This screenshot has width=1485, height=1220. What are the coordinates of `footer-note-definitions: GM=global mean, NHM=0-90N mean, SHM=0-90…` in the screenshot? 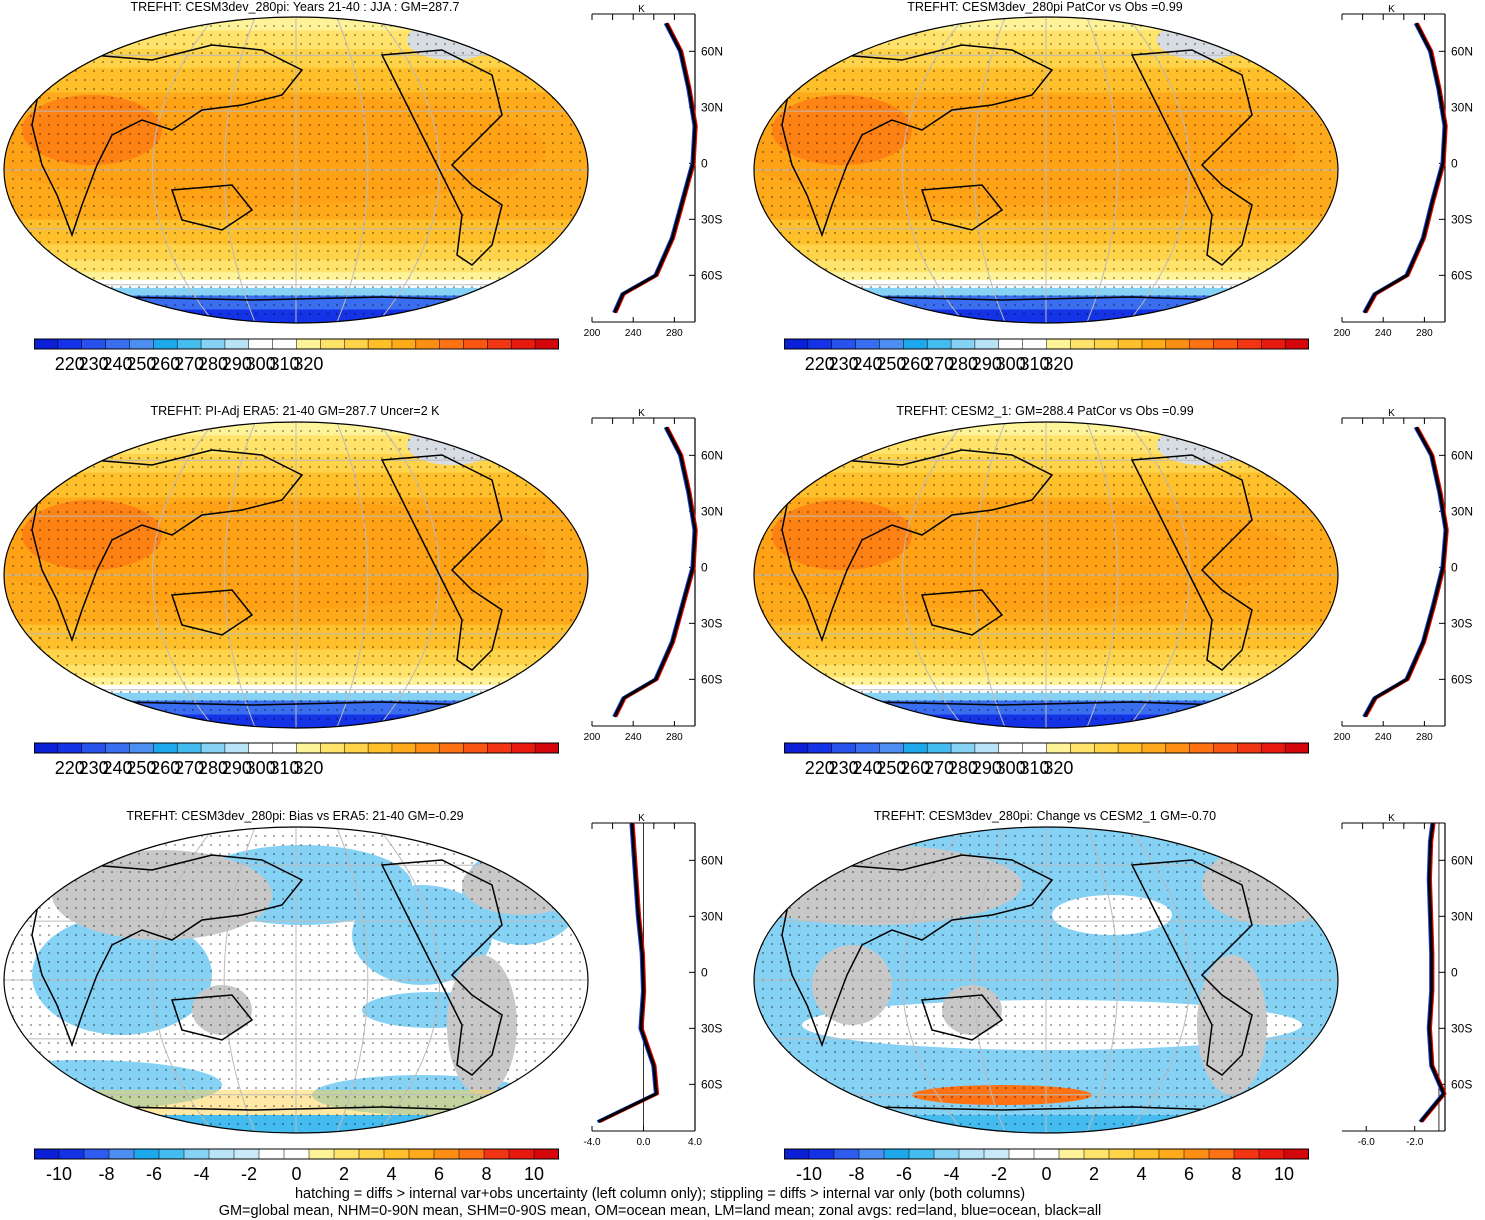 It's located at (660, 1211).